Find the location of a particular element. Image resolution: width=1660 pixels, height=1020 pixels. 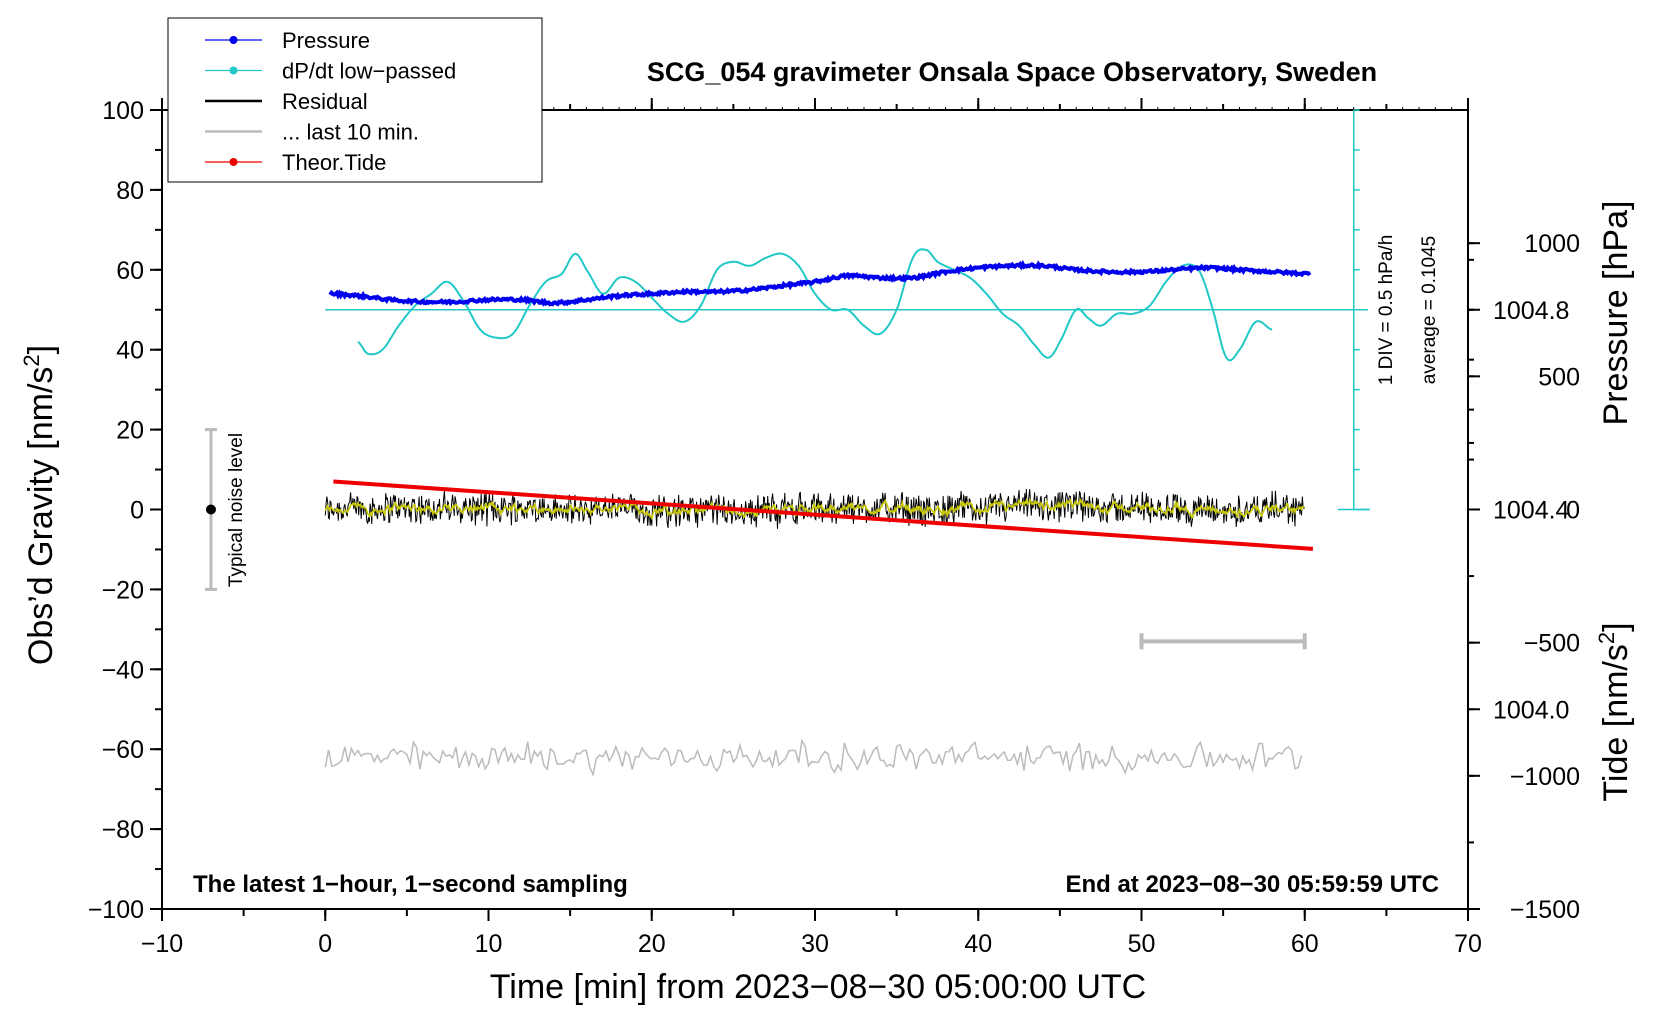

y-axis-title-tide: Tide [nm/s2] is located at coordinates (1614, 711).